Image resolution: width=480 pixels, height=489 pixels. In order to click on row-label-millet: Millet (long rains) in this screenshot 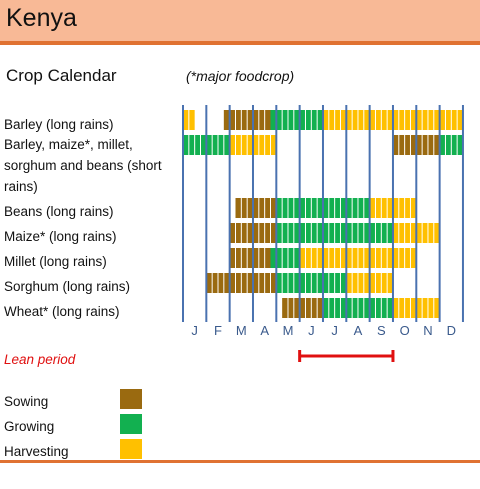, I will do `click(55, 261)`.